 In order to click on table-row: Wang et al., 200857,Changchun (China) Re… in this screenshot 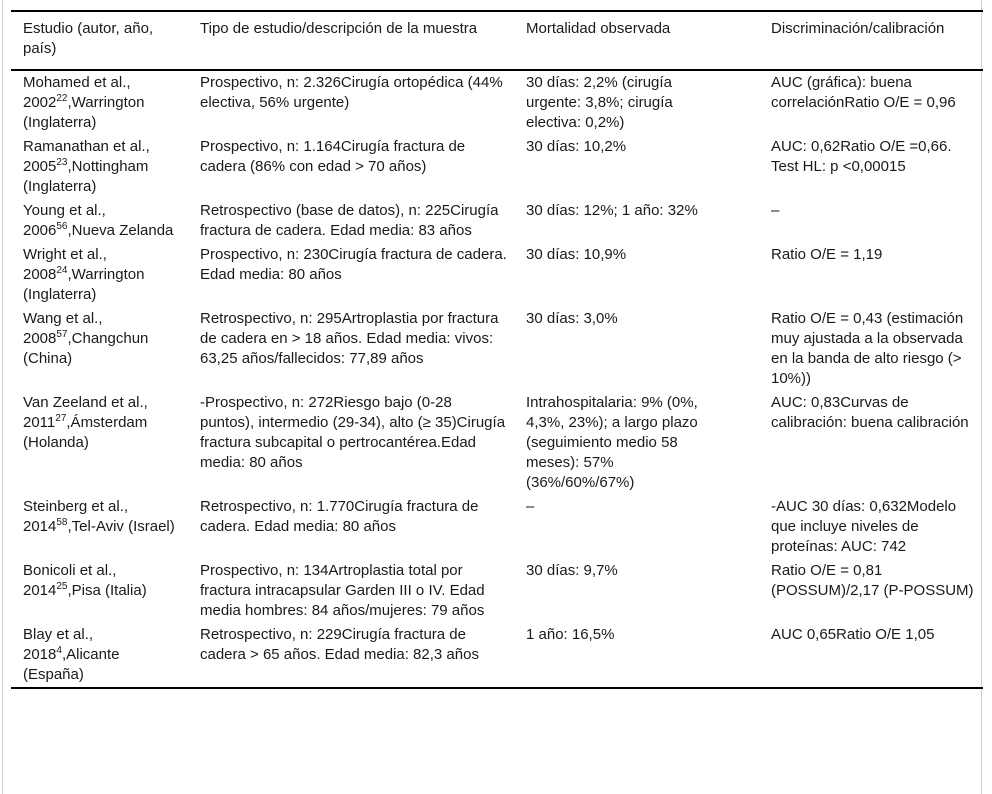, I will do `click(497, 349)`.